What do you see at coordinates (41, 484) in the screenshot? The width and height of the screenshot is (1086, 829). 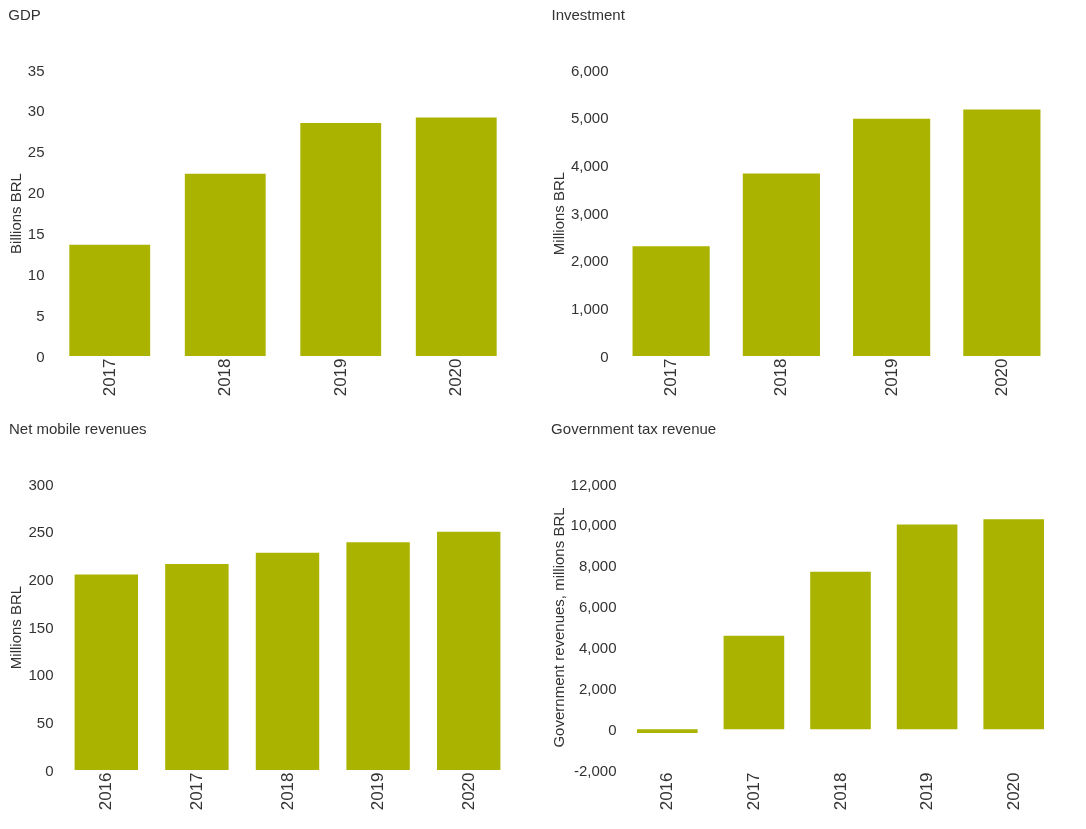 I see `y-tick-label: 300` at bounding box center [41, 484].